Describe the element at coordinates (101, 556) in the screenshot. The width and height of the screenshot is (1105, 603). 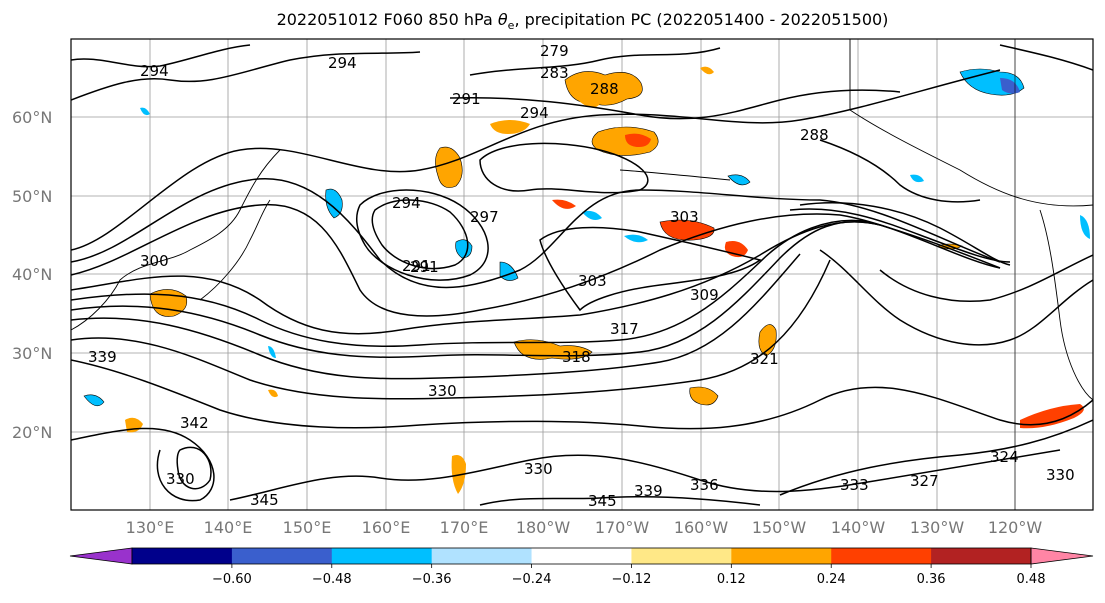
I see `colorbar-extend-low` at that location.